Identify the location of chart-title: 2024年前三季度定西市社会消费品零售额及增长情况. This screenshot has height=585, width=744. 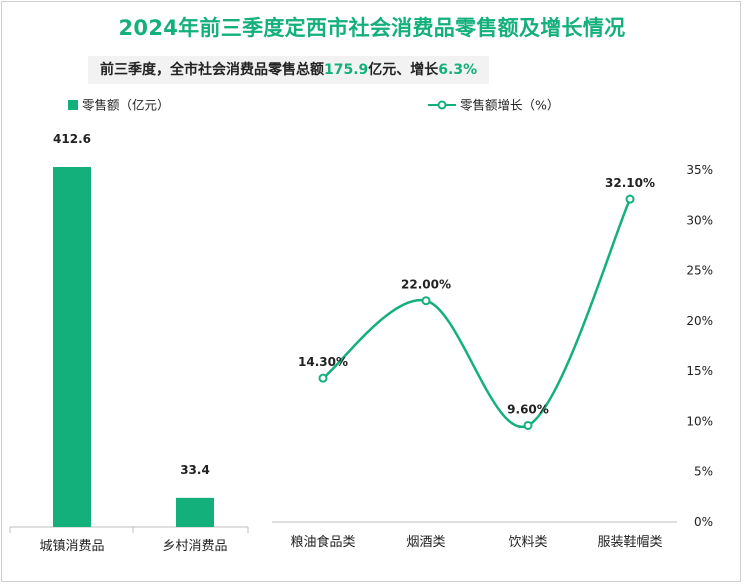
(372, 28).